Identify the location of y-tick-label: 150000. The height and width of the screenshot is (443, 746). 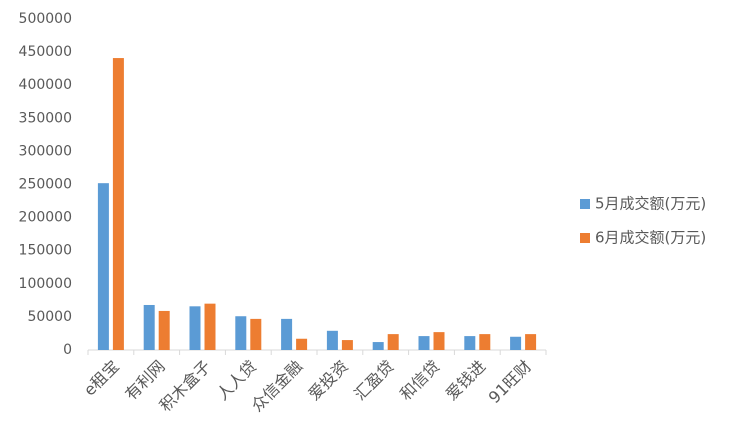
(45, 251).